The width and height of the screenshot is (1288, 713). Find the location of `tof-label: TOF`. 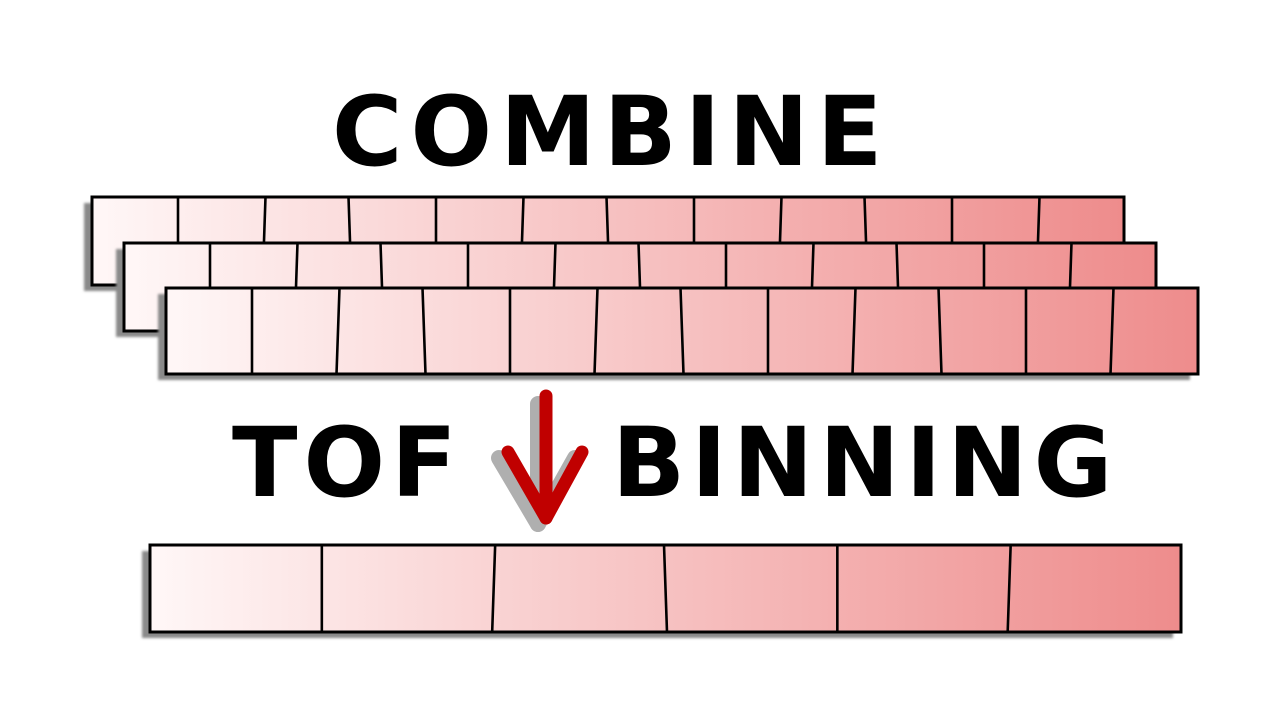

tof-label: TOF is located at coordinates (347, 463).